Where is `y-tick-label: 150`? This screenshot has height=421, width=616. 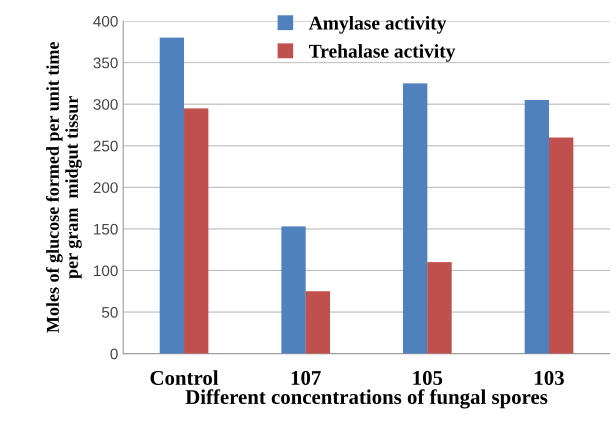
y-tick-label: 150 is located at coordinates (106, 229).